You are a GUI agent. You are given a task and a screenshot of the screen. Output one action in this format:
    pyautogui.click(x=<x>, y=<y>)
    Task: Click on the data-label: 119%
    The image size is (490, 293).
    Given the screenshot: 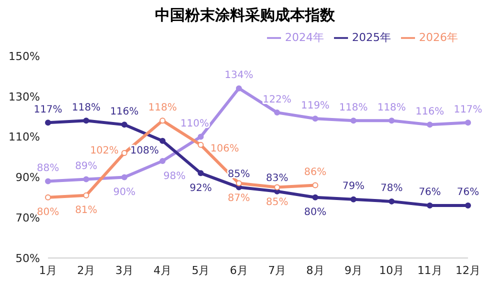 What is the action you would take?
    pyautogui.click(x=315, y=106)
    